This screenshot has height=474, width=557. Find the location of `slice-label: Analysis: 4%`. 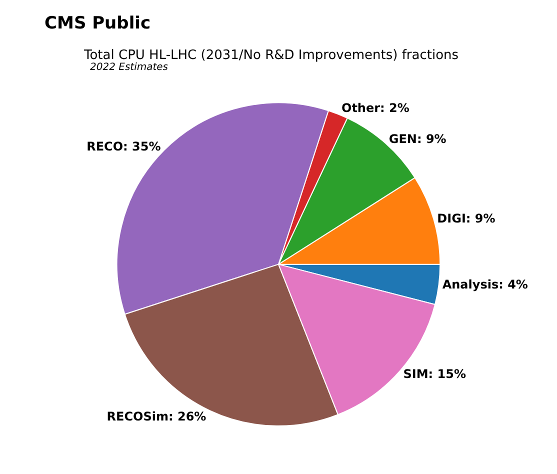

slice-label: Analysis: 4% is located at coordinates (485, 285).